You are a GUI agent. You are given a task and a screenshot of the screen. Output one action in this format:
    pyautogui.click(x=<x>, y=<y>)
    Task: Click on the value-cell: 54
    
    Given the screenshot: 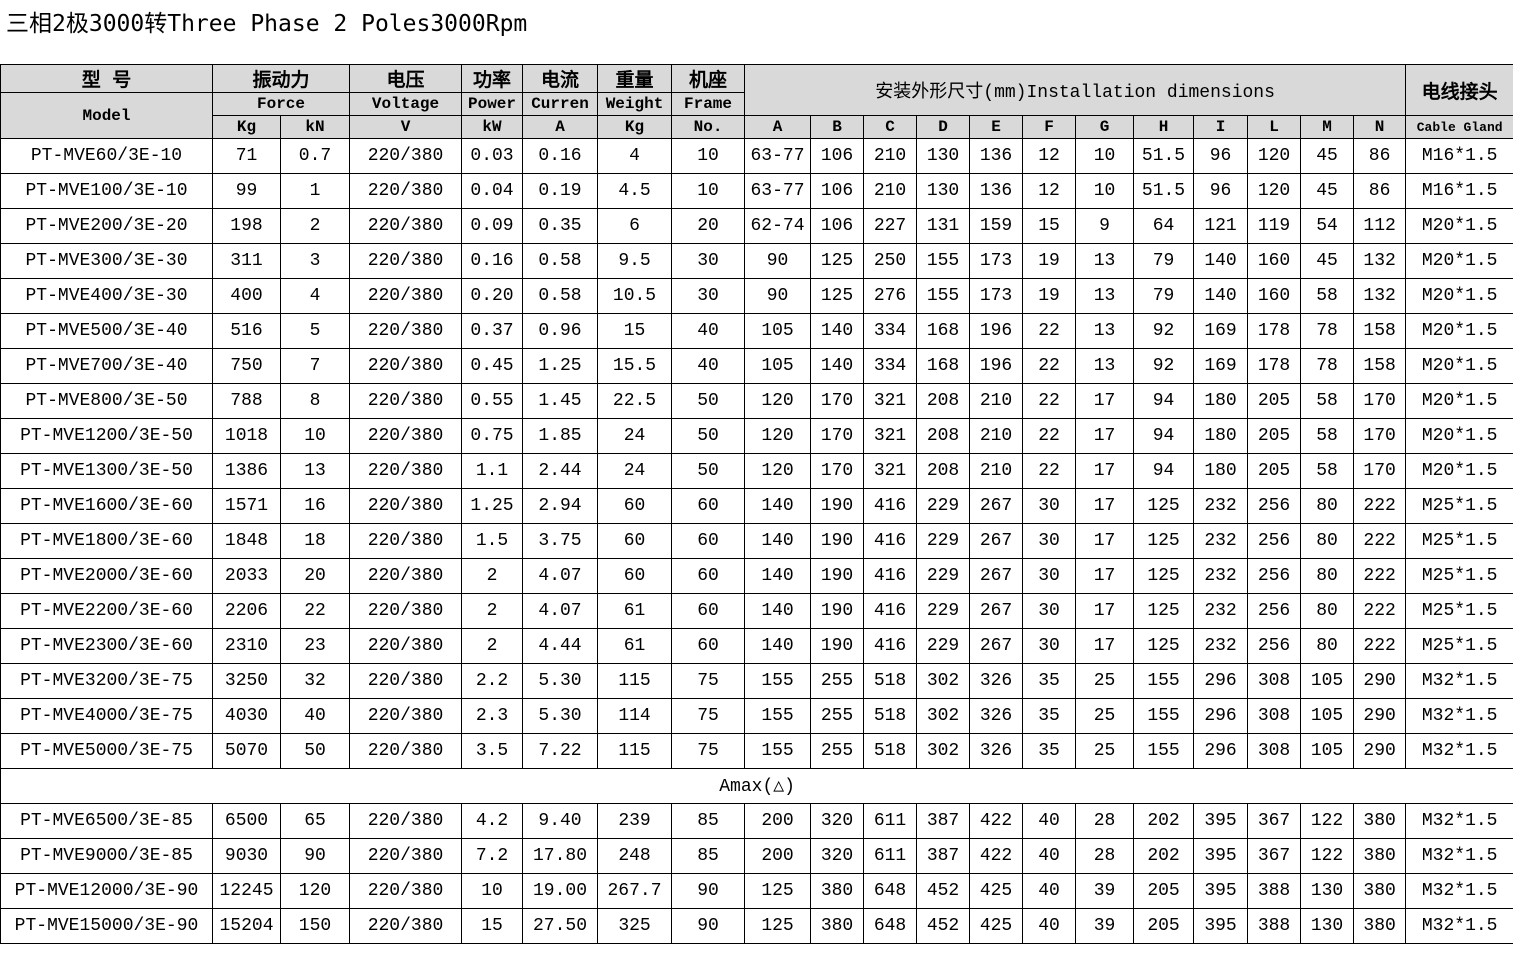 What is the action you would take?
    pyautogui.click(x=1327, y=226)
    